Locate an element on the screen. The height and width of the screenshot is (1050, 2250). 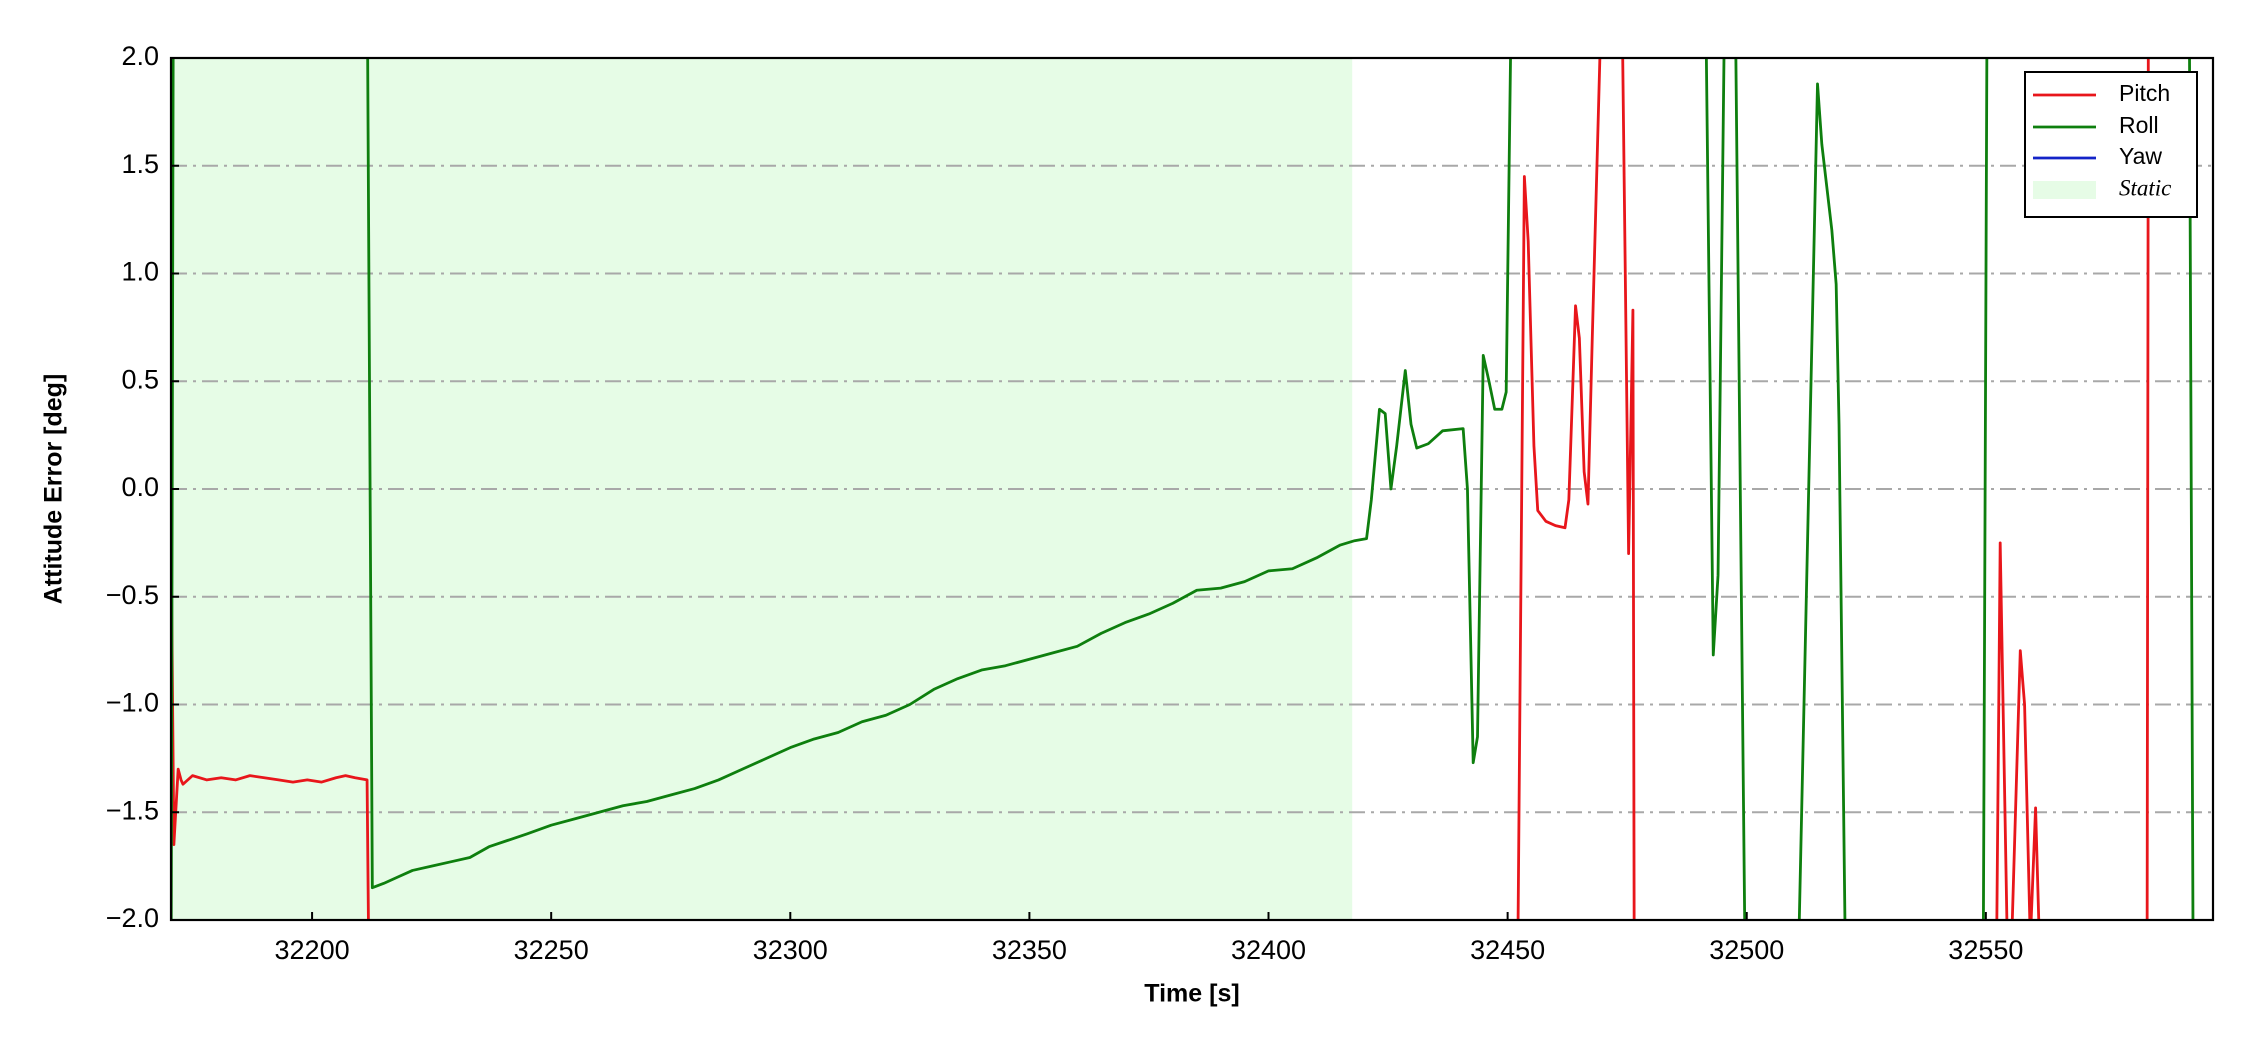
legend-label: Pitch is located at coordinates (2144, 93).